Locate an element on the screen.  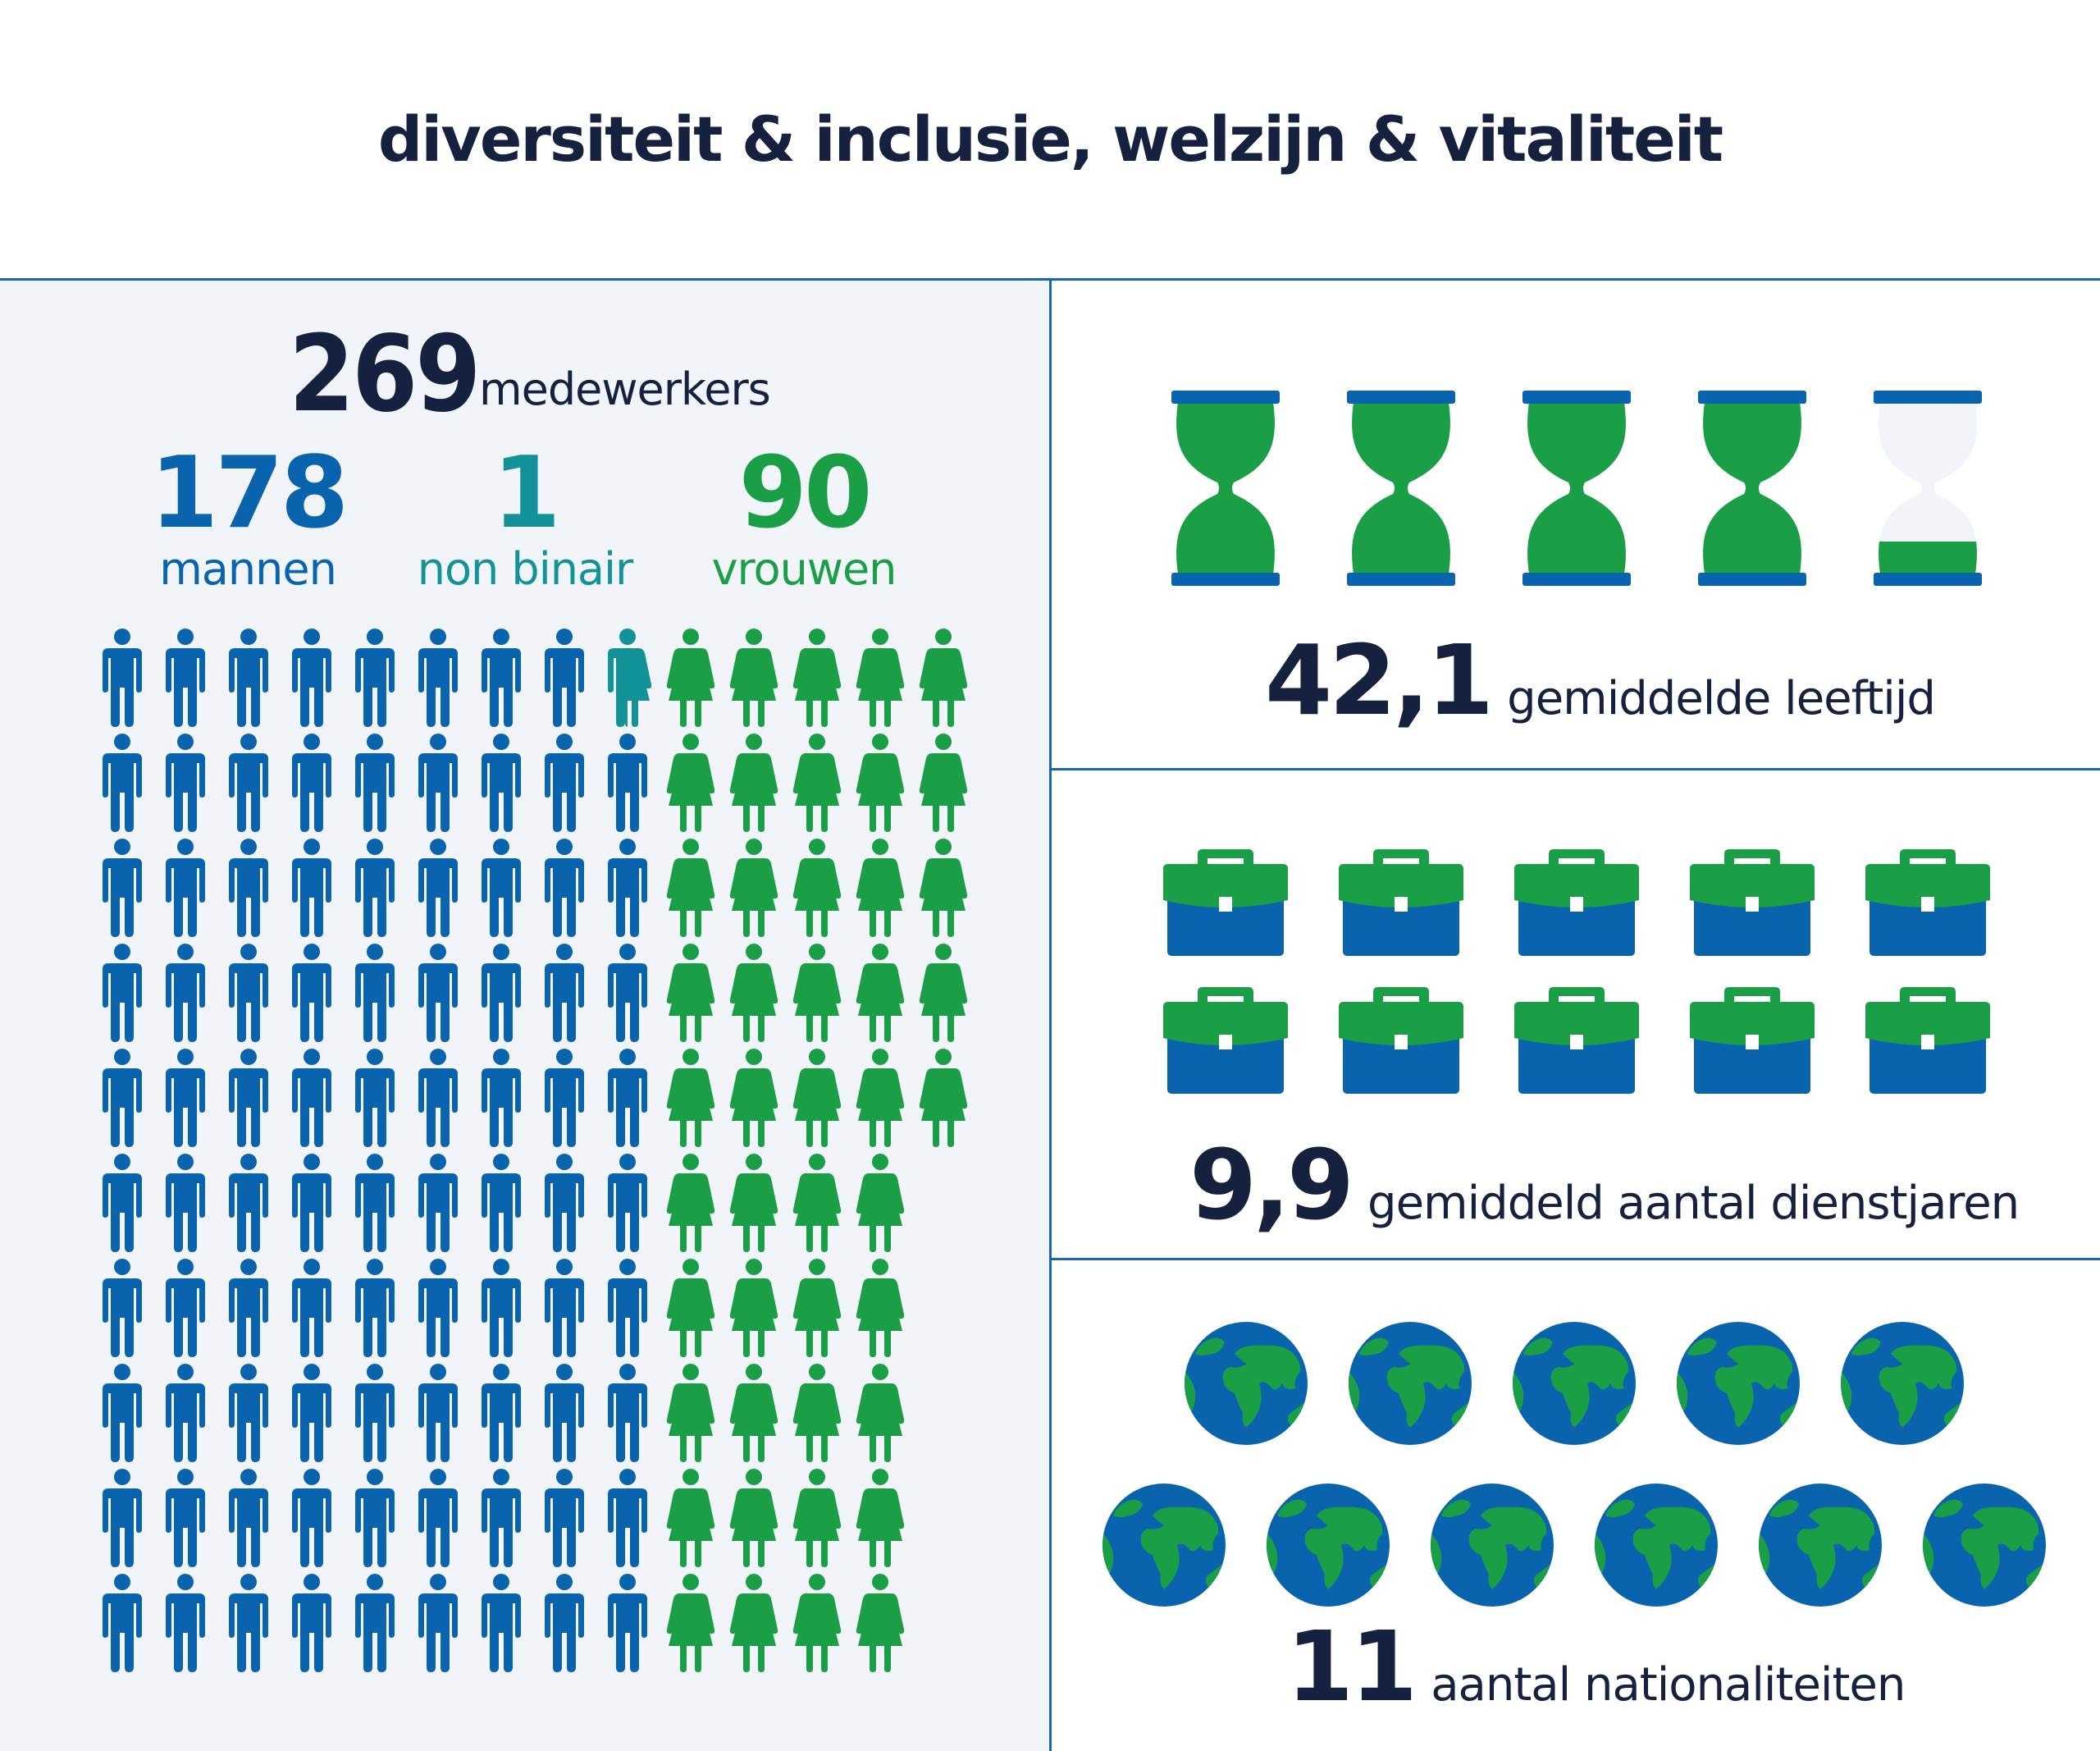
average-age-label: gemiddelde leeftijd is located at coordinates (1721, 698).